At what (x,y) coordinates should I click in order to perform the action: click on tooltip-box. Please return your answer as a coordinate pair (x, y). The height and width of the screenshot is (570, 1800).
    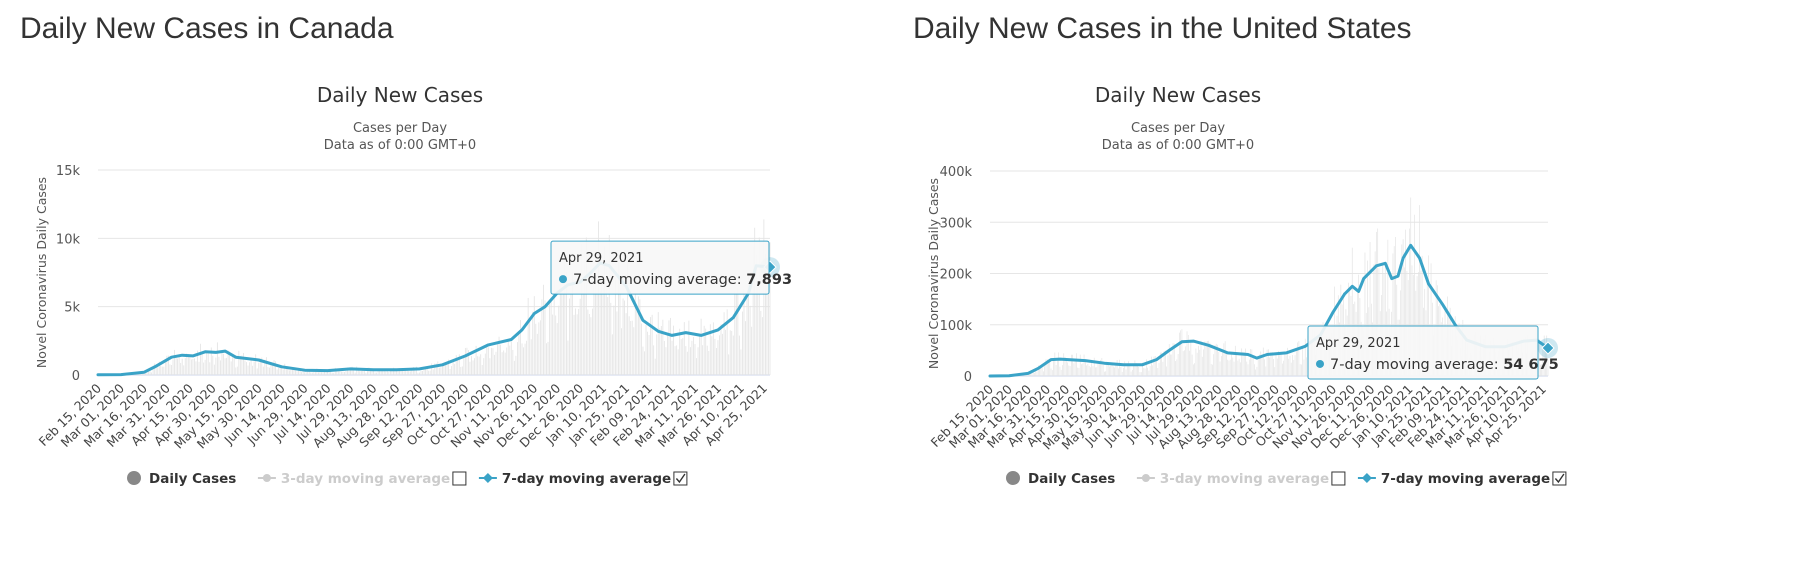
    Looking at the image, I should click on (660, 267).